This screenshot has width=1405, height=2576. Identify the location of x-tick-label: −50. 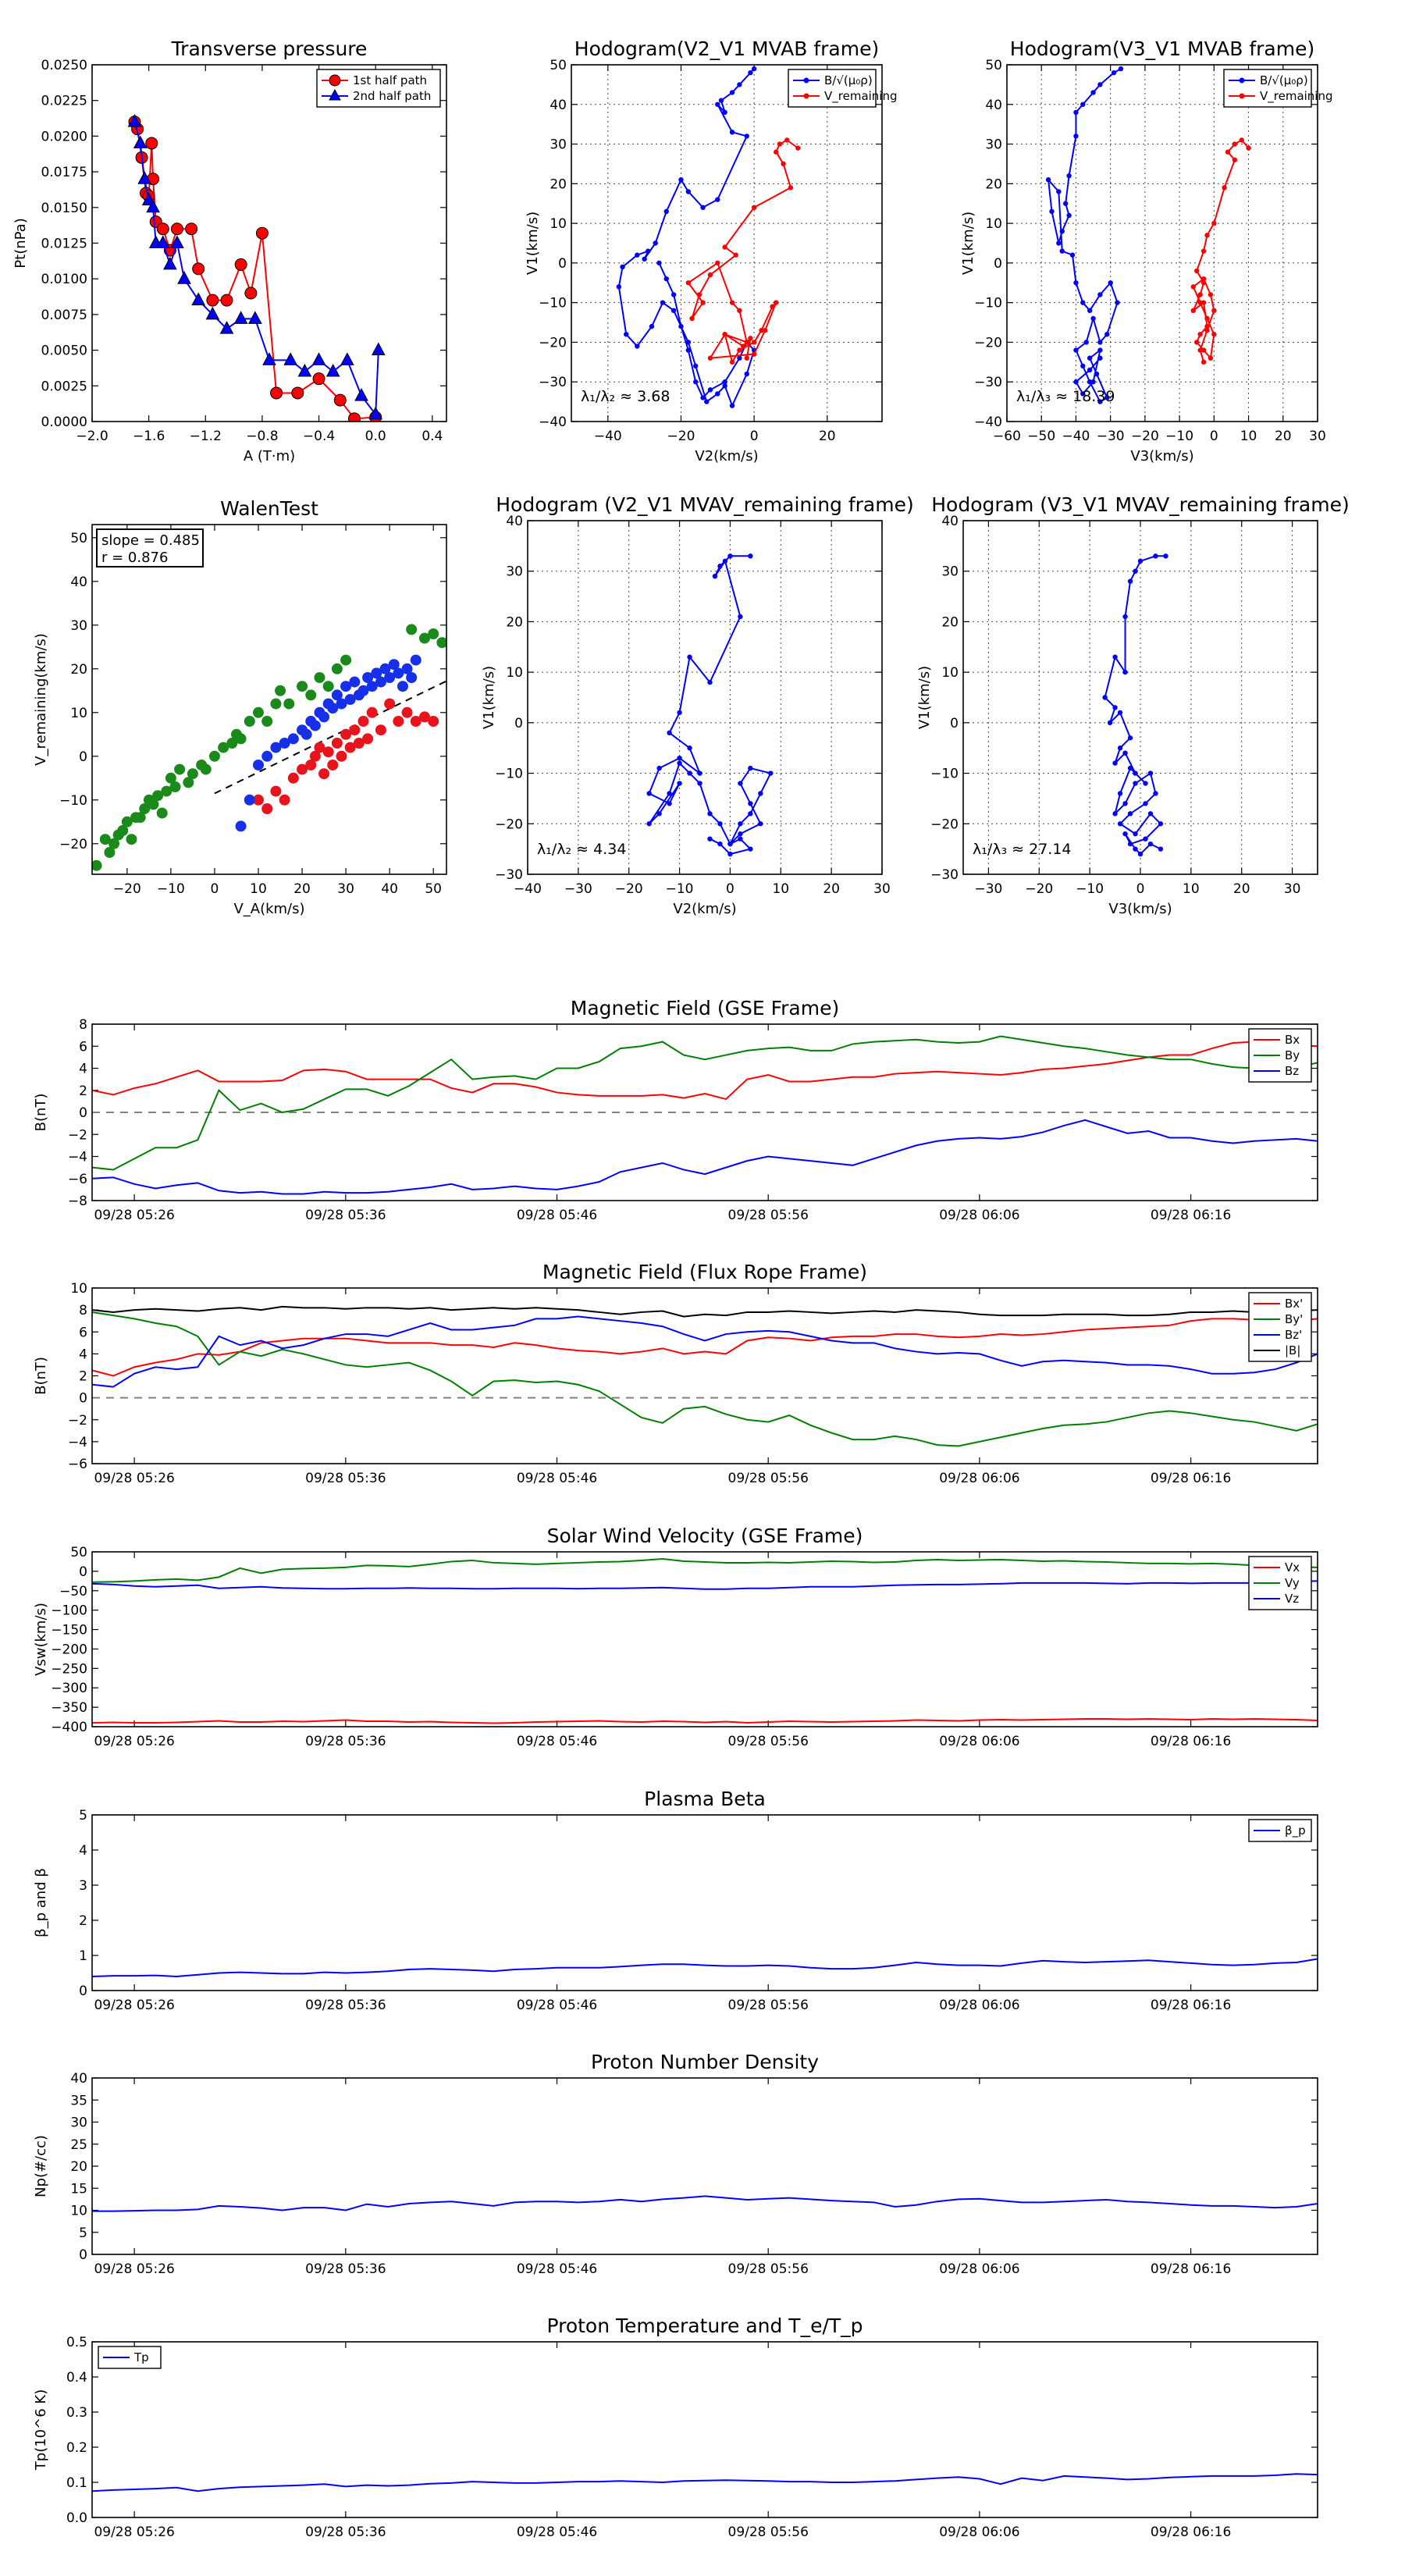
(1041, 436).